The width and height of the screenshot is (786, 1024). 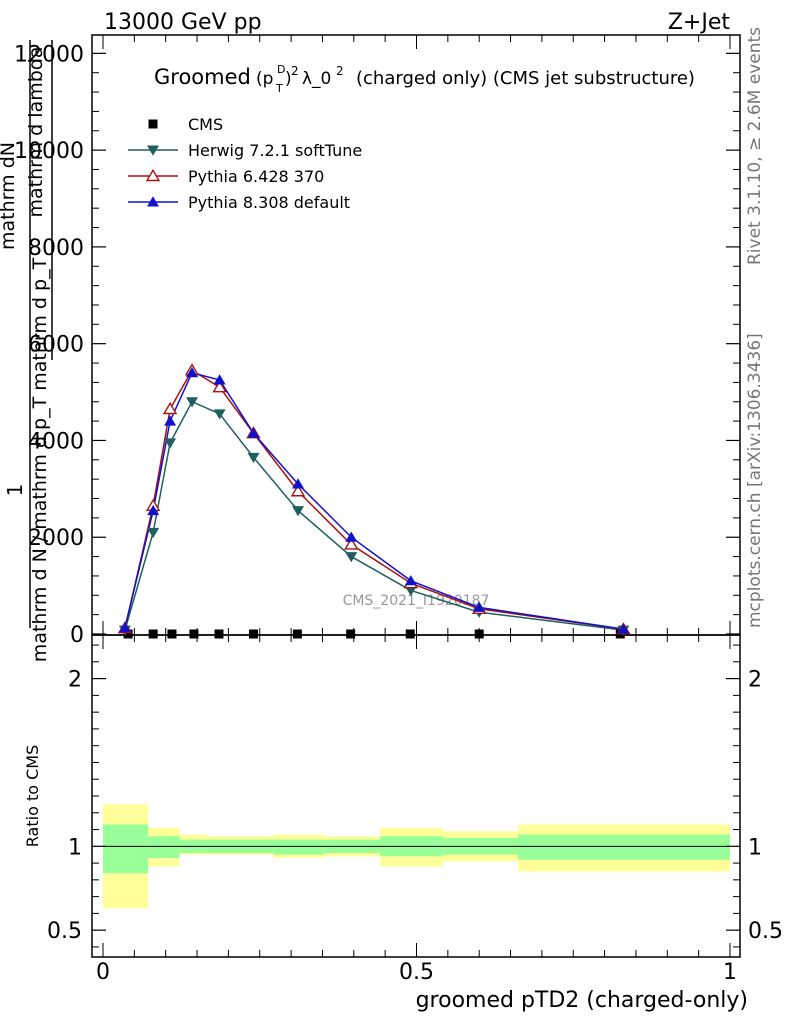 What do you see at coordinates (153, 201) in the screenshot?
I see `legend-marker-pythia-8-308-default` at bounding box center [153, 201].